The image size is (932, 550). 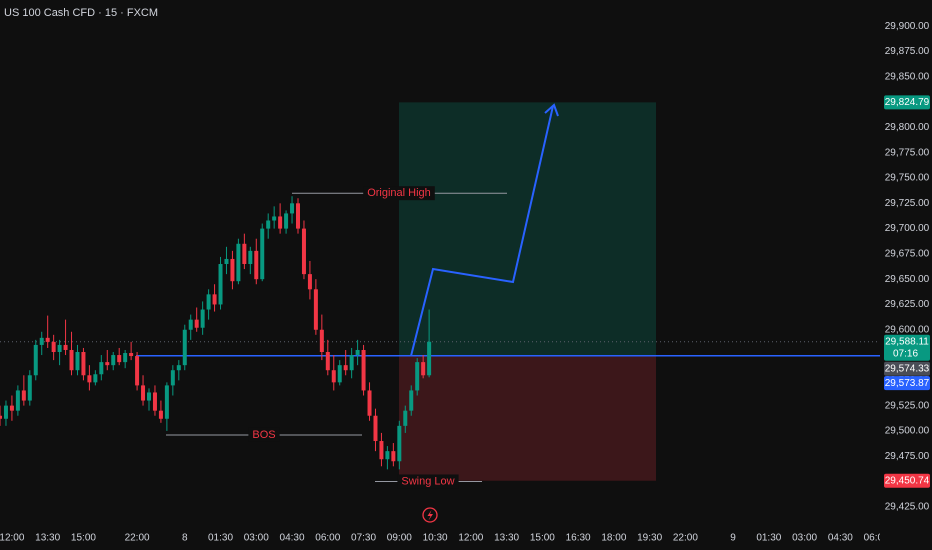 I want to click on projection-arrow, so click(x=482, y=231).